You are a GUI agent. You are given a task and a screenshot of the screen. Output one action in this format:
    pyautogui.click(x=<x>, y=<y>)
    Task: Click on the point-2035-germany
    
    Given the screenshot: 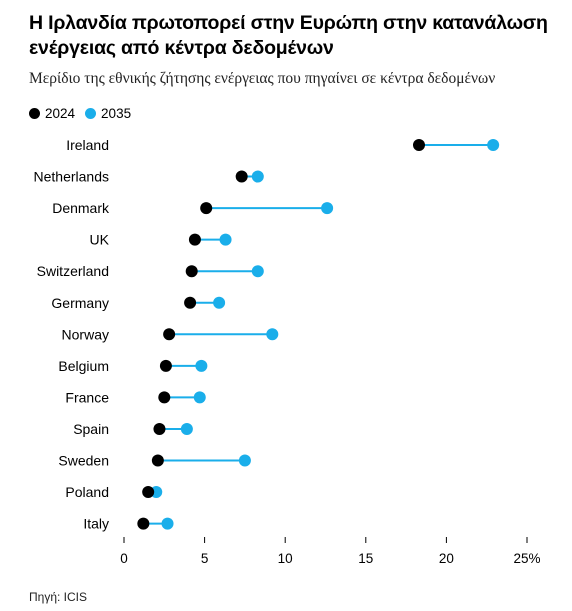 What is the action you would take?
    pyautogui.click(x=219, y=302)
    